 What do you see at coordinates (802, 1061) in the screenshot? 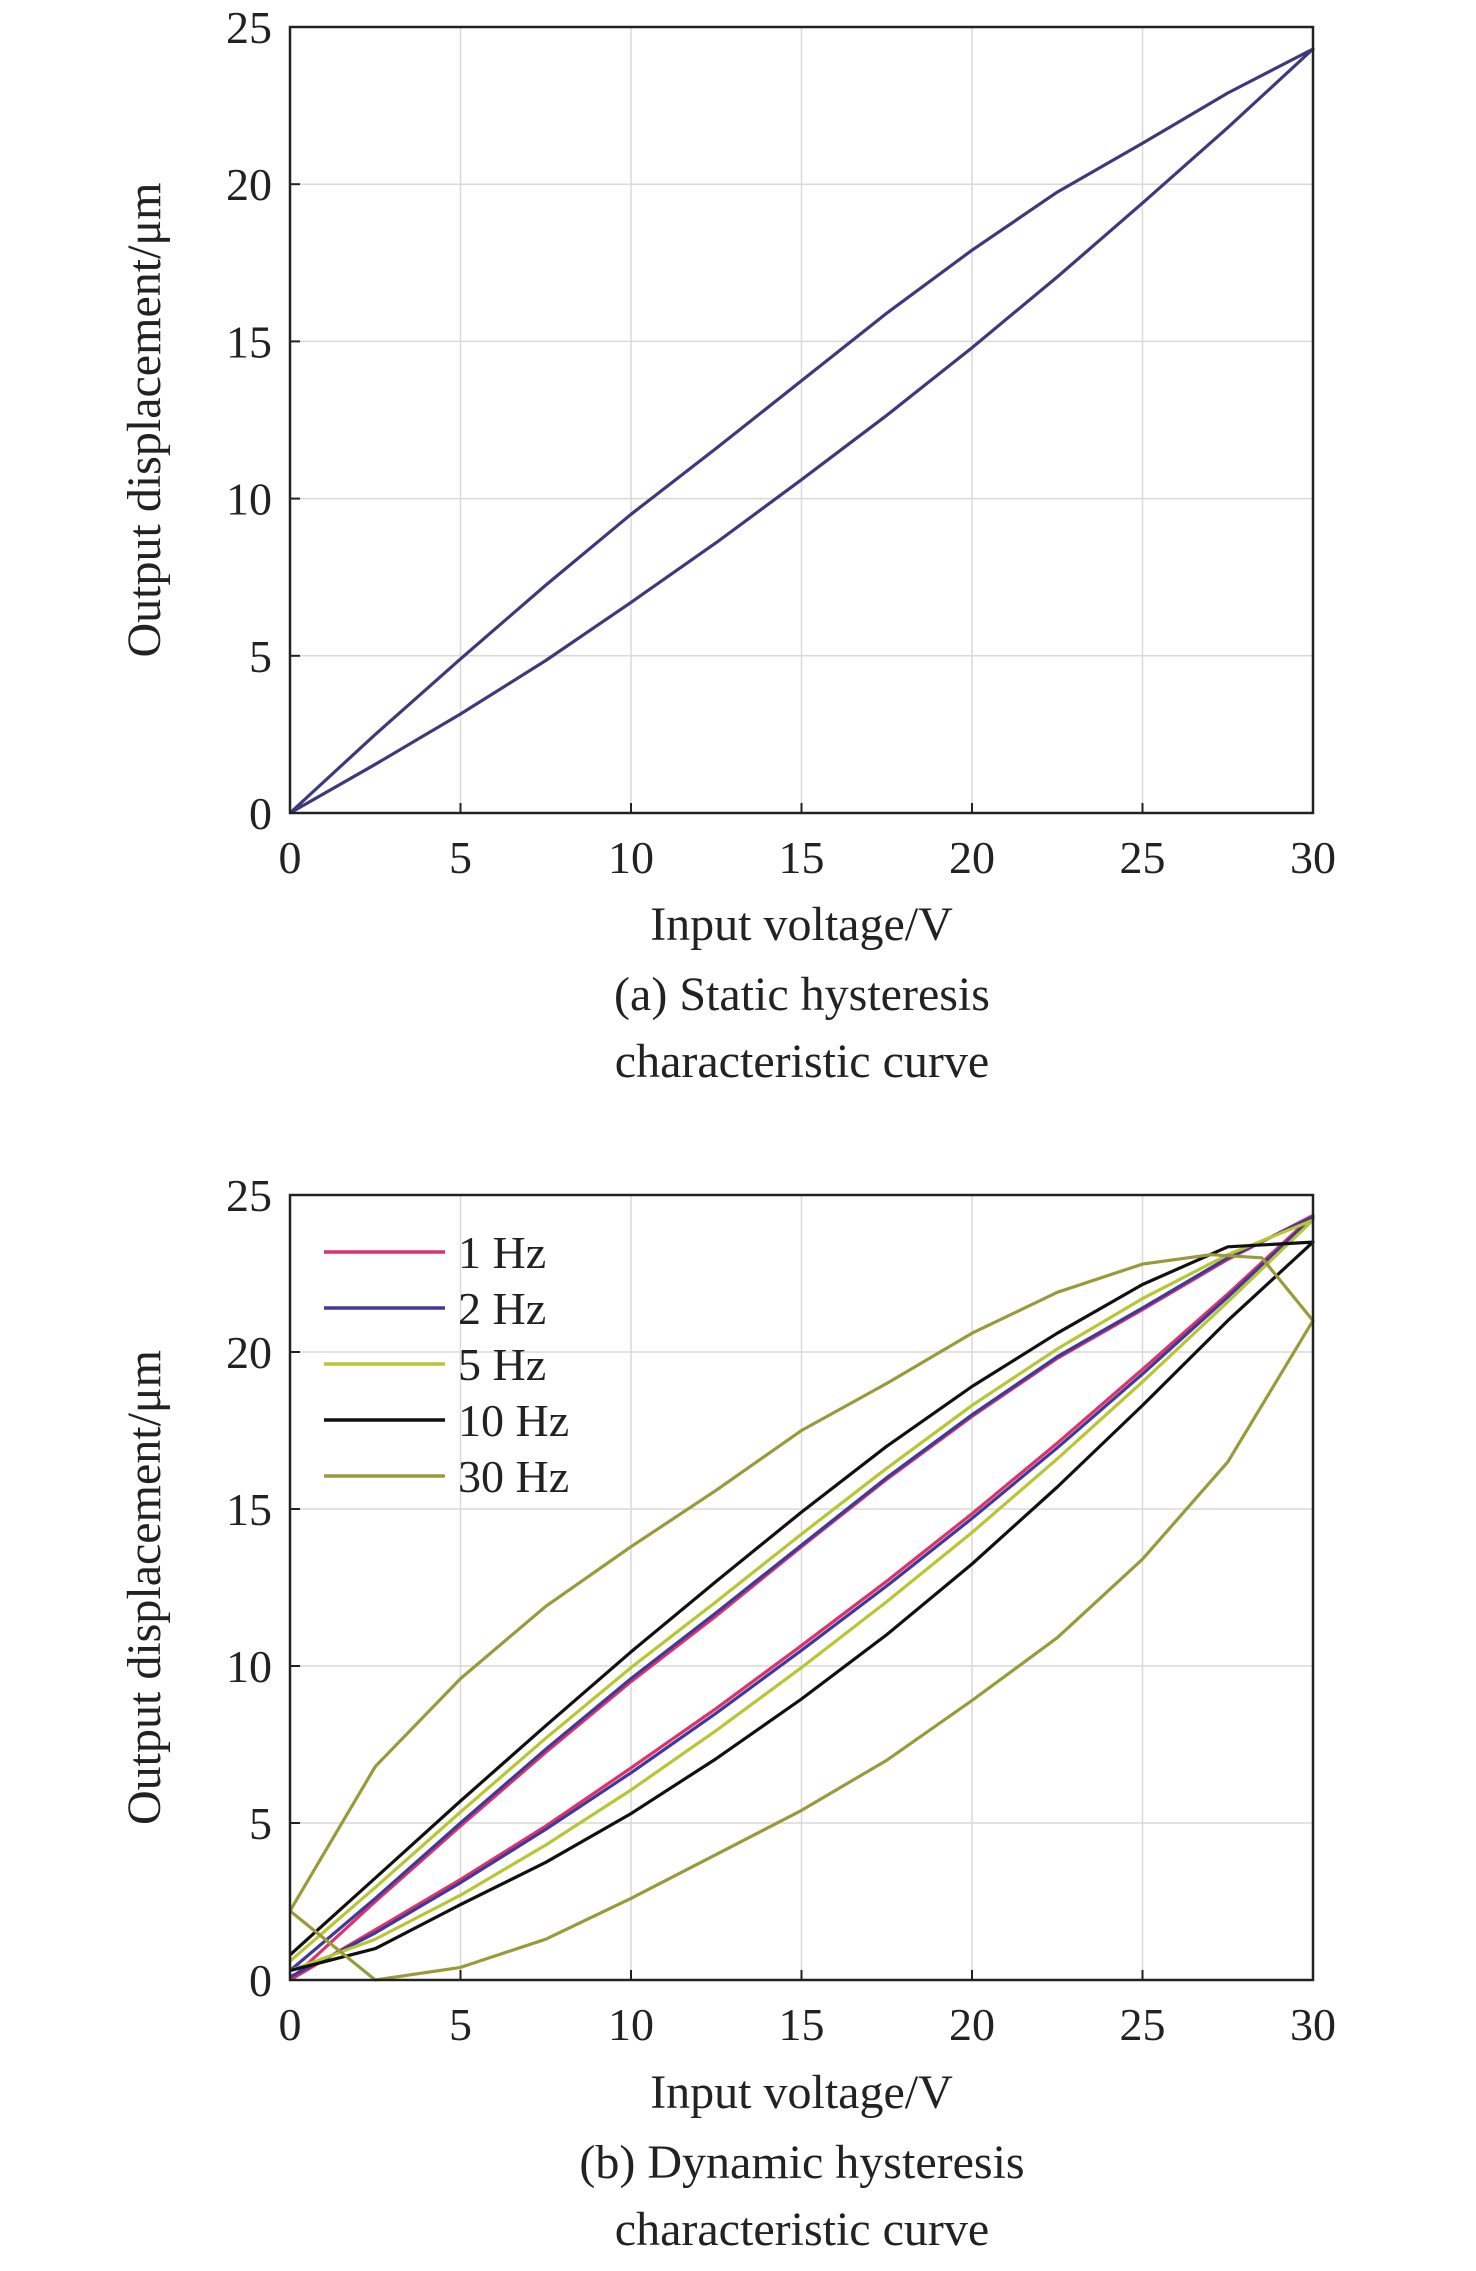
I see `caption-line-2-a: characteristic curve` at bounding box center [802, 1061].